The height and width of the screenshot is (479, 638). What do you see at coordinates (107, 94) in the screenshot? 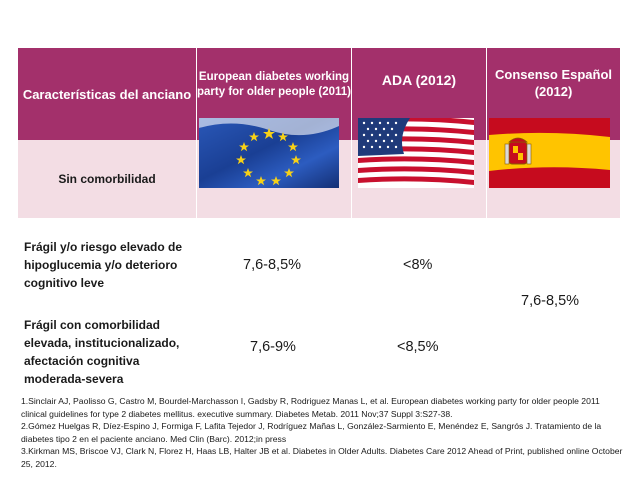
I see `header-characteristics: Características del anciano` at bounding box center [107, 94].